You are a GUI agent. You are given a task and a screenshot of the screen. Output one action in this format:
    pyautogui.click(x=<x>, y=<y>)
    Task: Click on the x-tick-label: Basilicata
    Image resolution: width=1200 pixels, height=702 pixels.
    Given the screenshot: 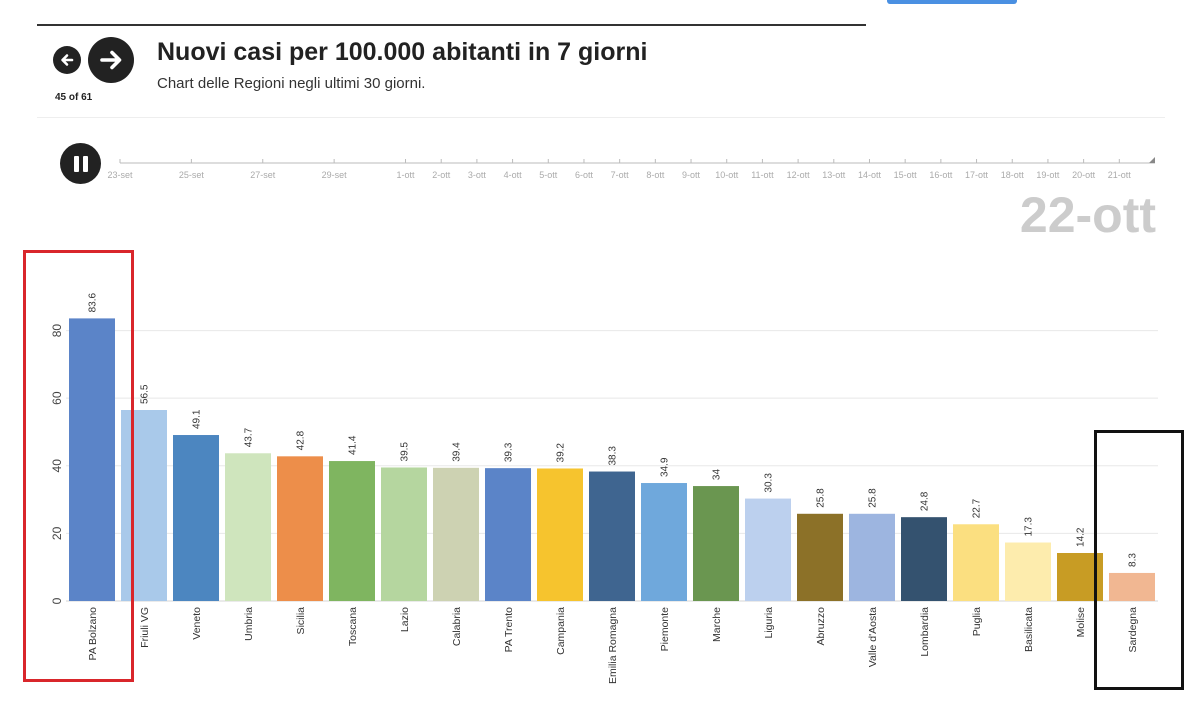 What is the action you would take?
    pyautogui.click(x=1029, y=629)
    